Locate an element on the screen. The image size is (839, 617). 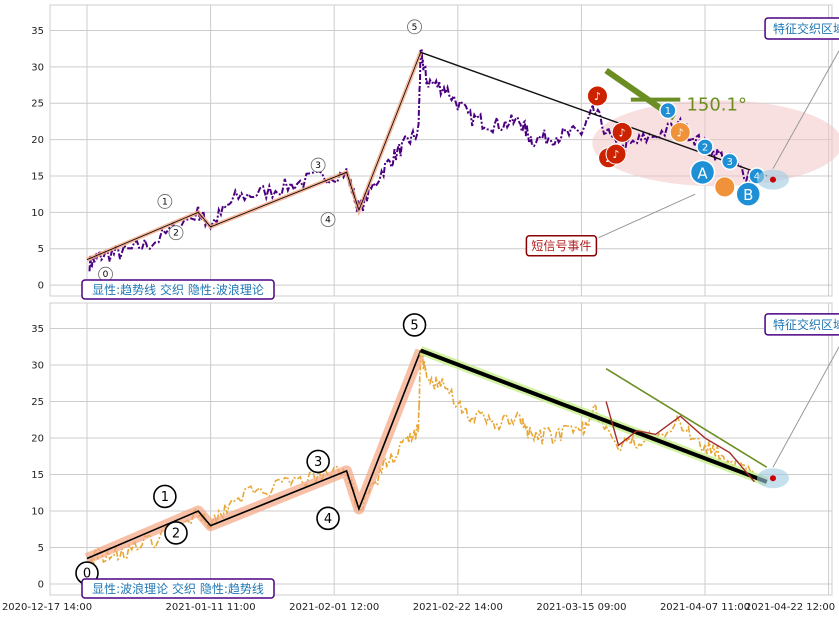
panel-caption: 显性:趋势线 交织 隐性:波浪理论 is located at coordinates (178, 289).